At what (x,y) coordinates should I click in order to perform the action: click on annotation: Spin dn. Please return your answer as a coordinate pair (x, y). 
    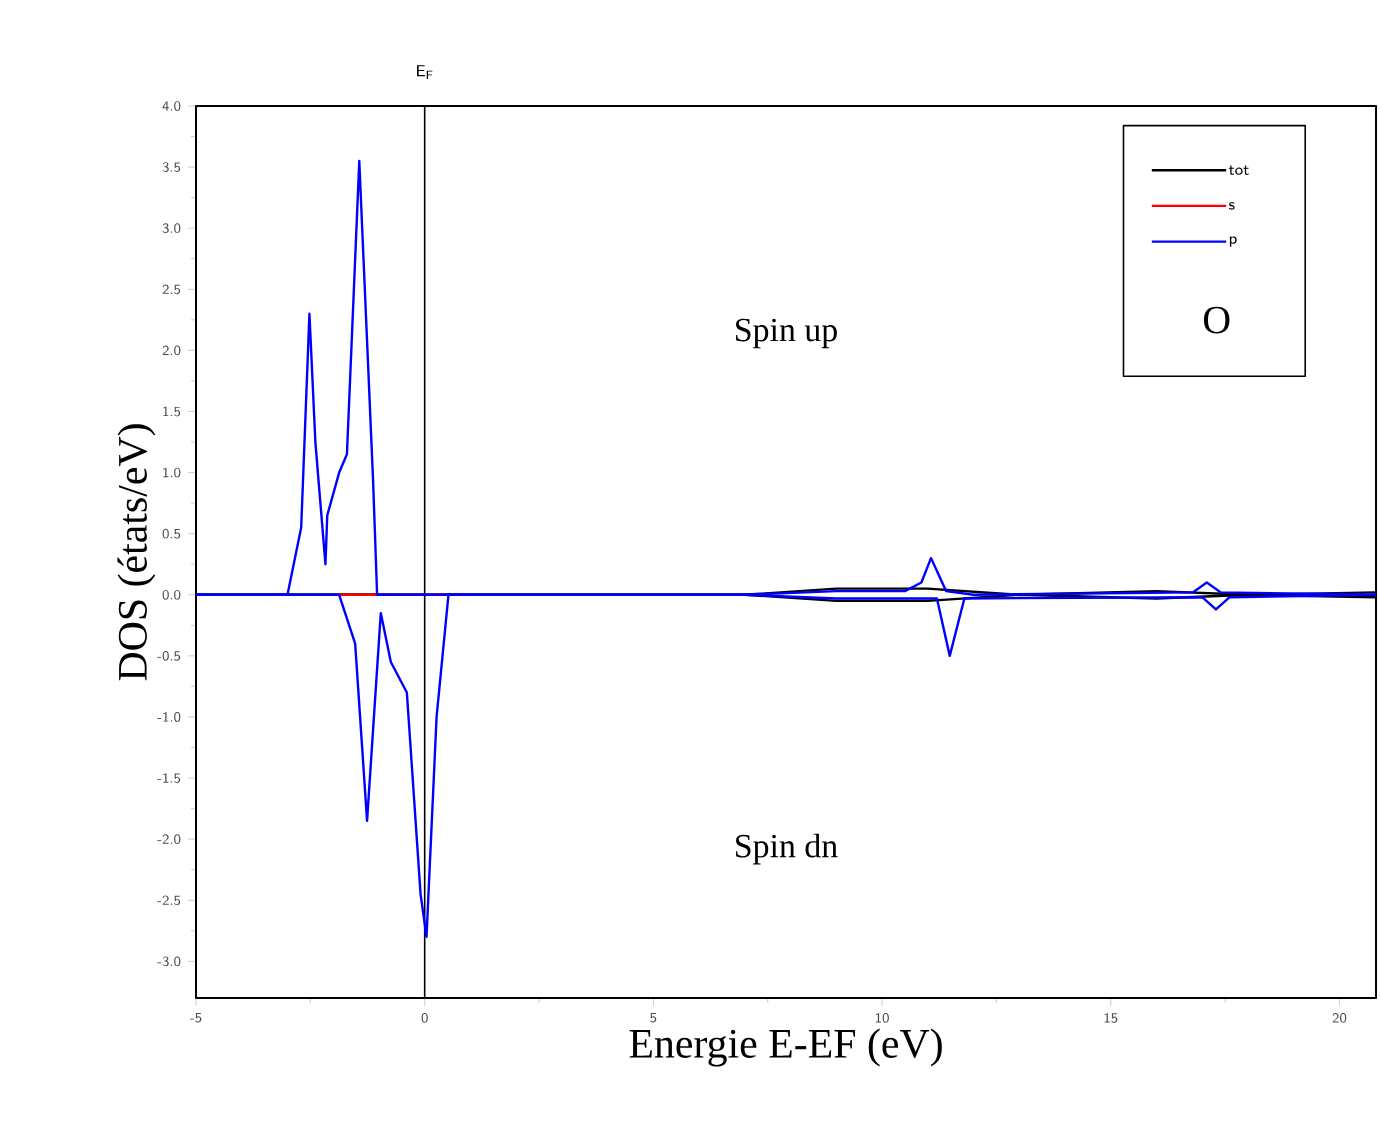
    Looking at the image, I should click on (787, 849).